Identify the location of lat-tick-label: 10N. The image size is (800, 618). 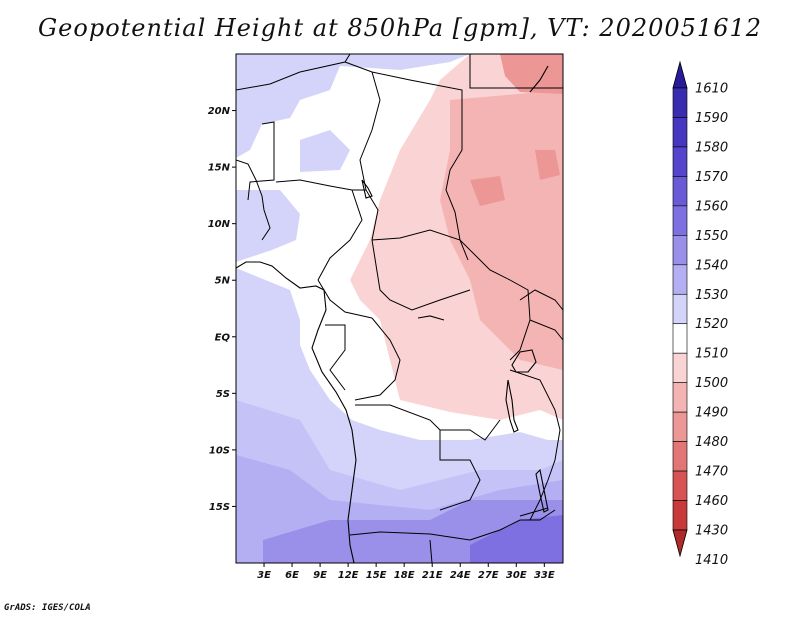
(219, 224).